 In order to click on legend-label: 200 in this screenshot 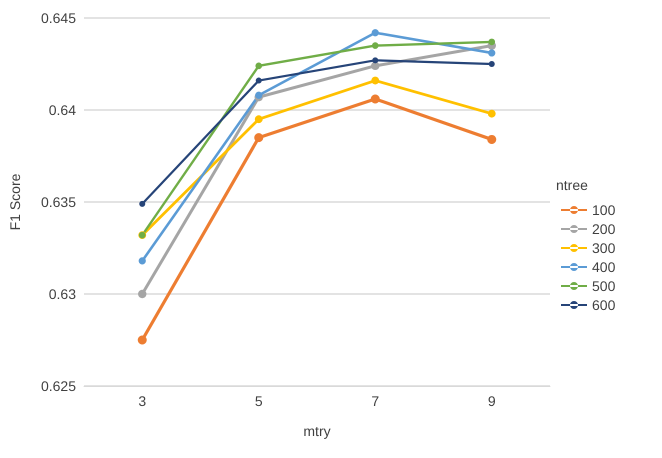, I will do `click(604, 229)`.